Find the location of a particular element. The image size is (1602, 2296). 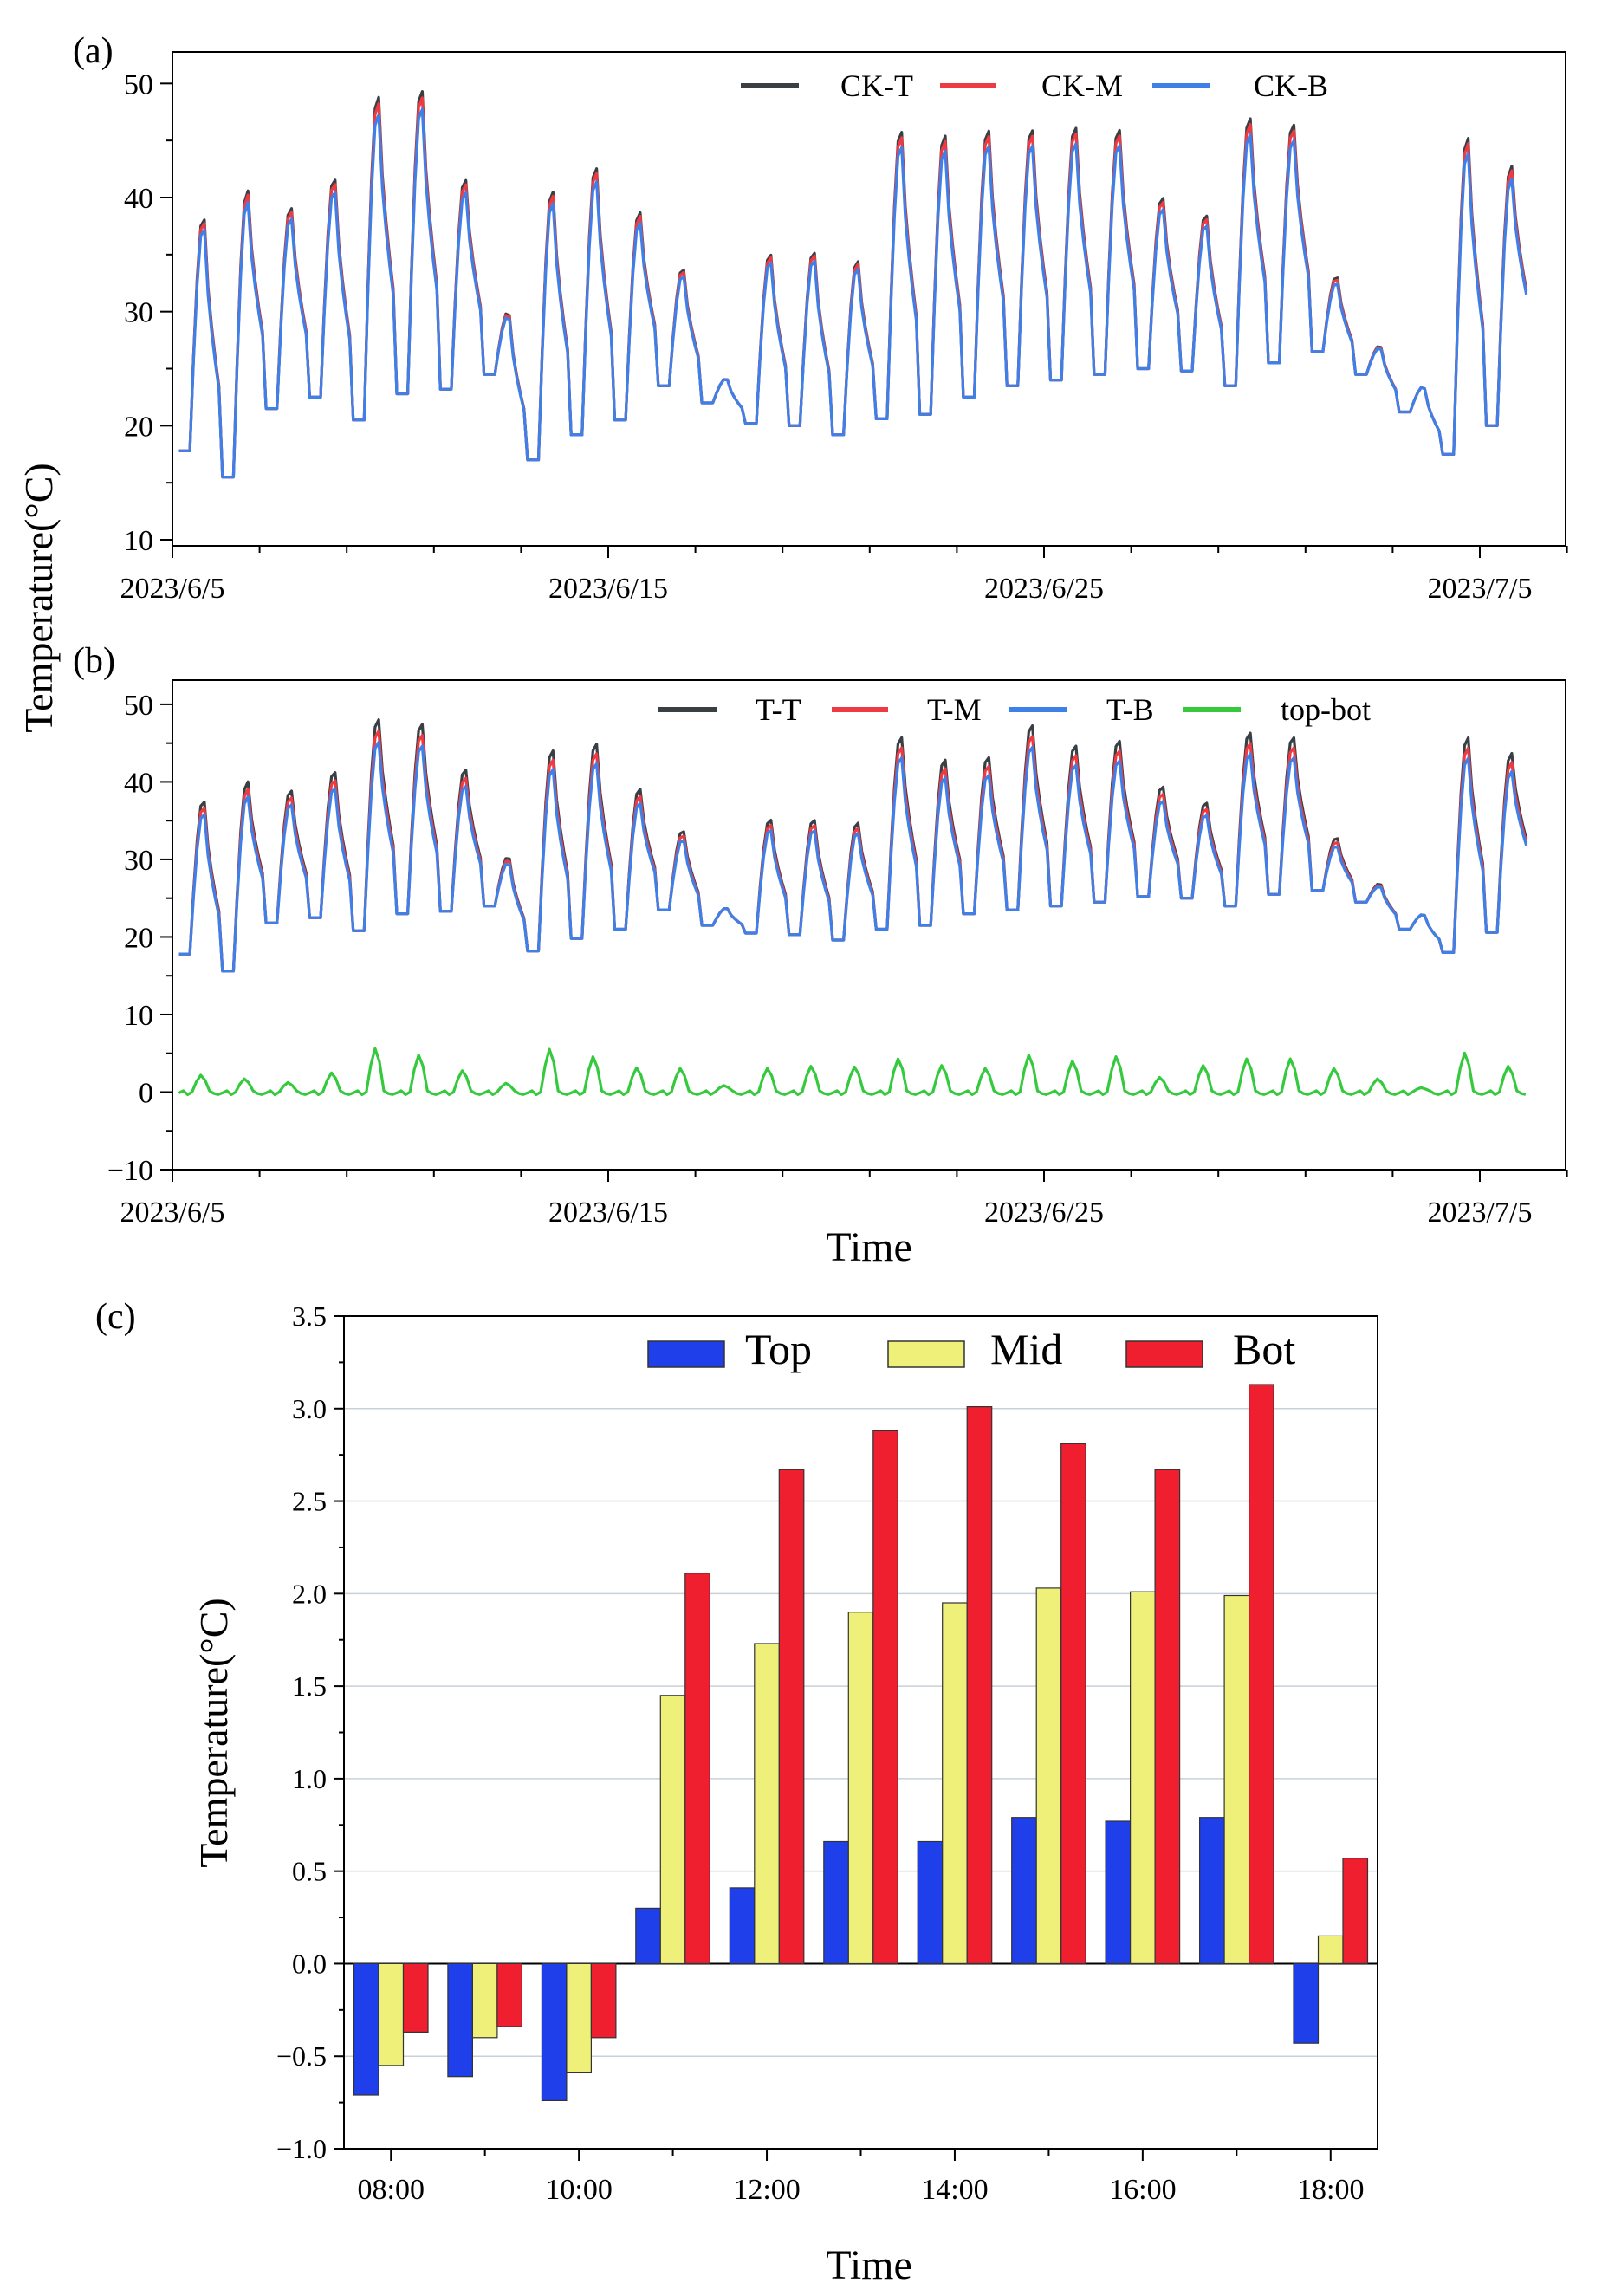

bar-bot-17:00 is located at coordinates (1261, 1674).